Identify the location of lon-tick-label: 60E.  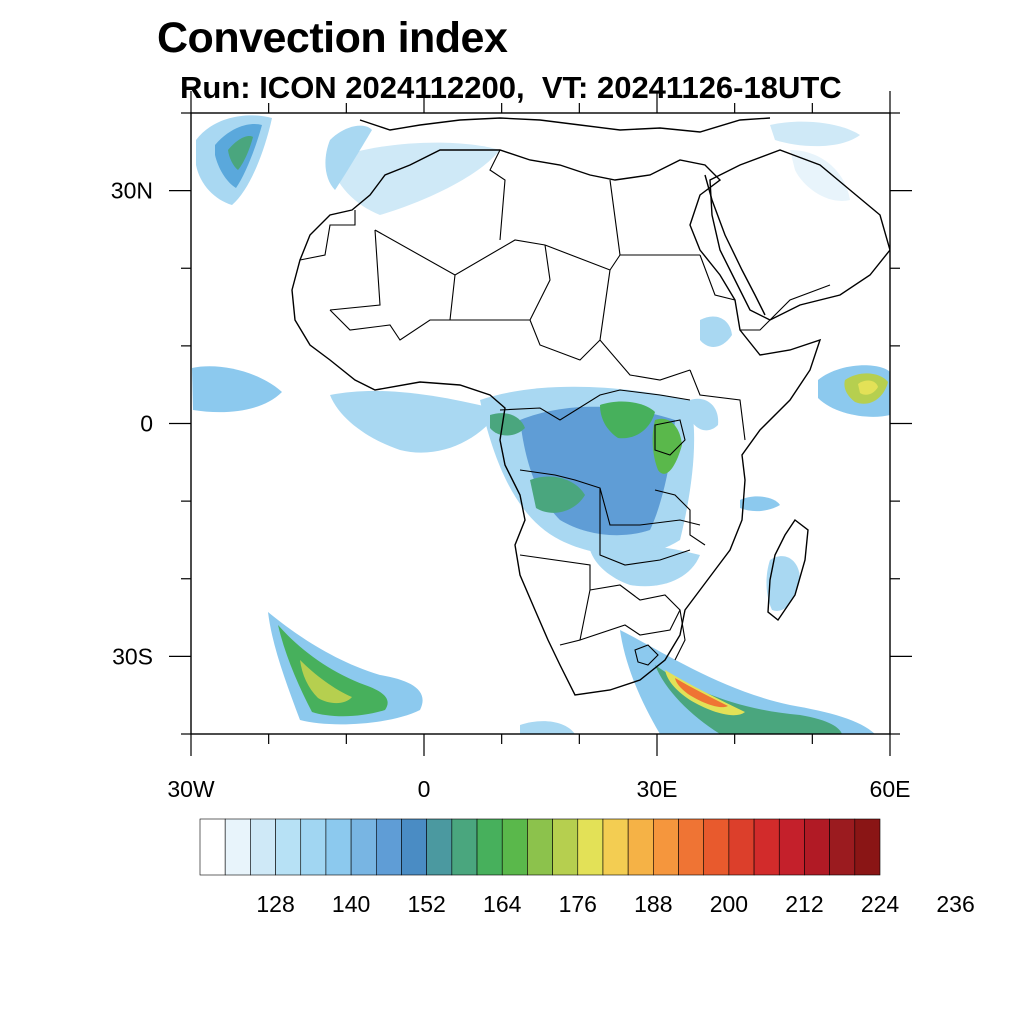
(890, 789).